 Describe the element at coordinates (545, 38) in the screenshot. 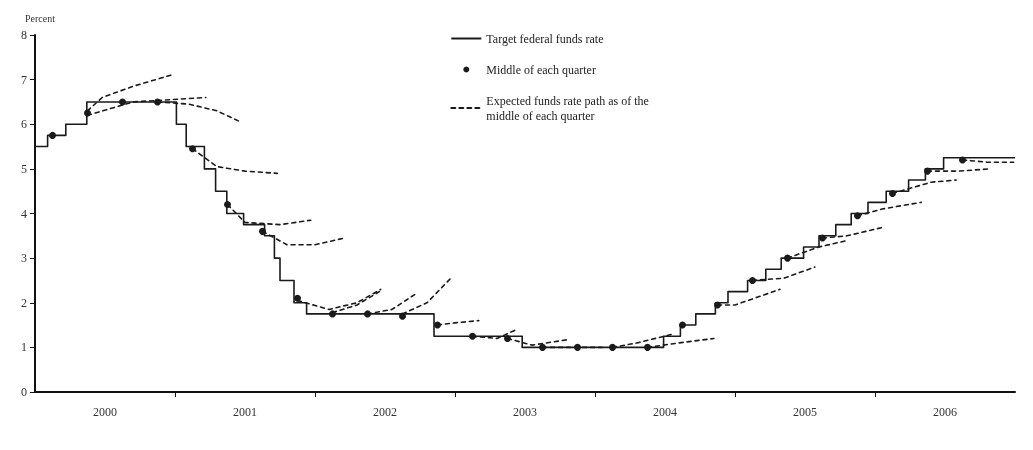

I see `legend-label: Target federal funds rate` at that location.